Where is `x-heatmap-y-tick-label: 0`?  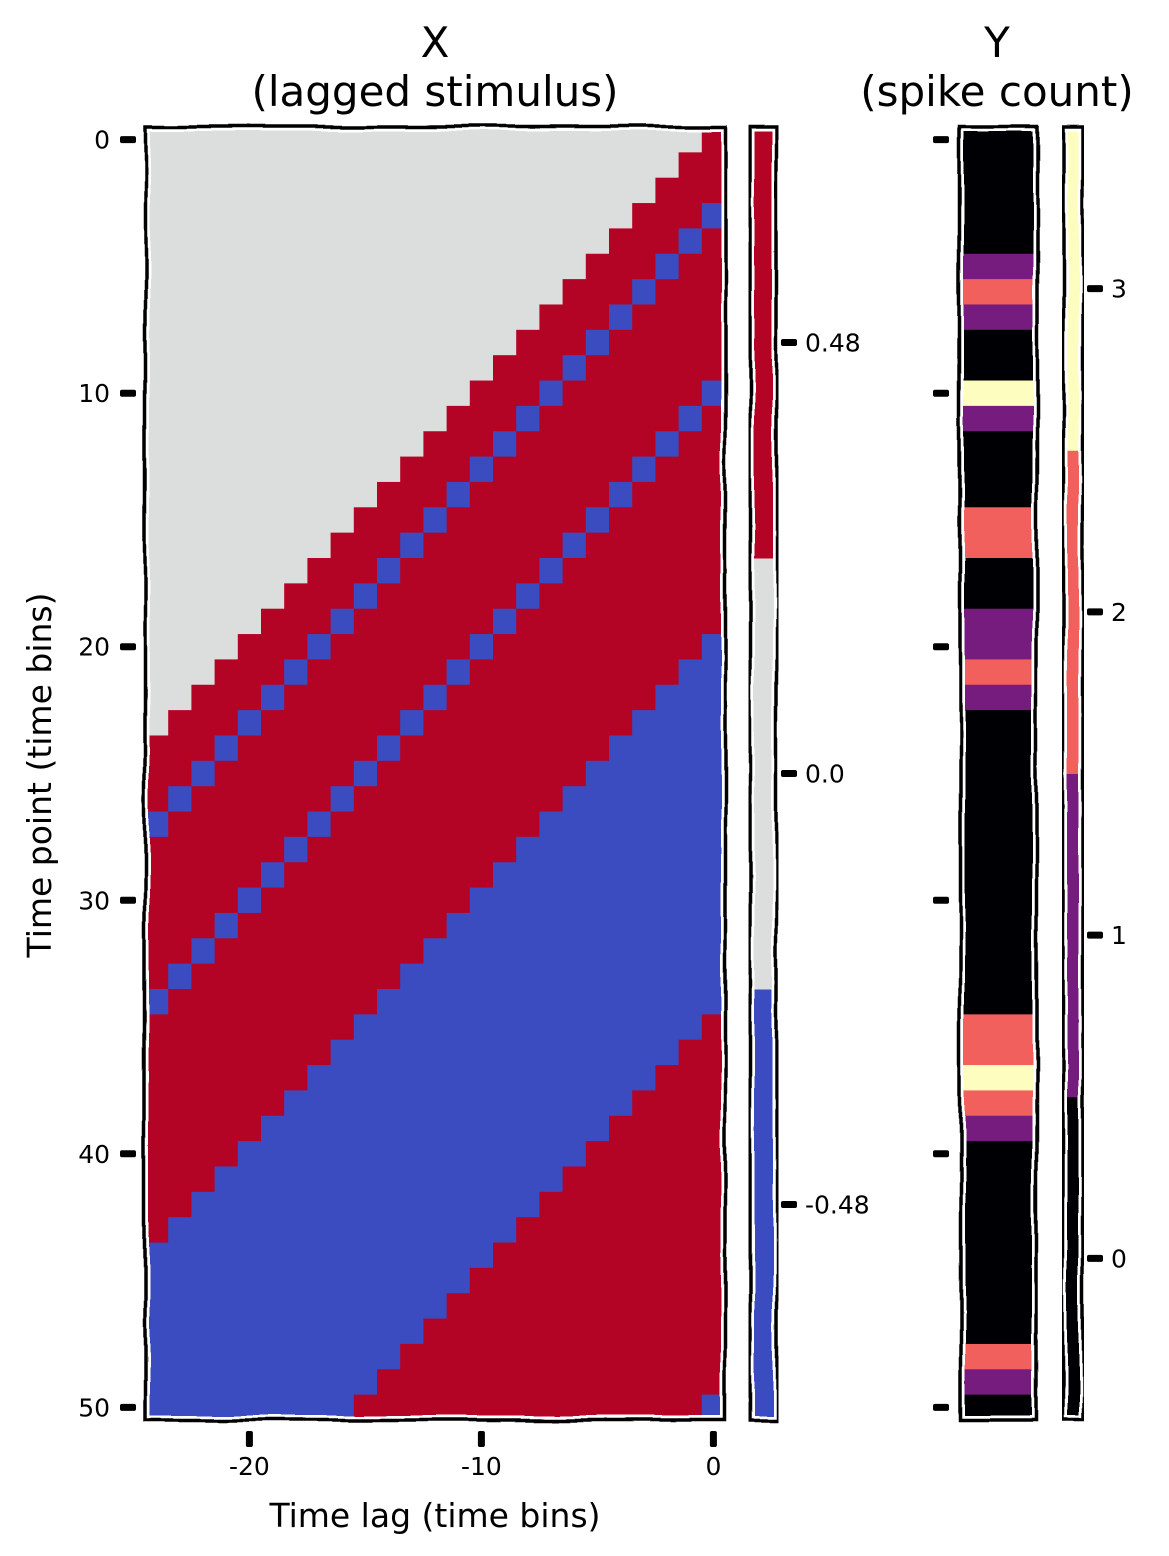 x-heatmap-y-tick-label: 0 is located at coordinates (102, 140).